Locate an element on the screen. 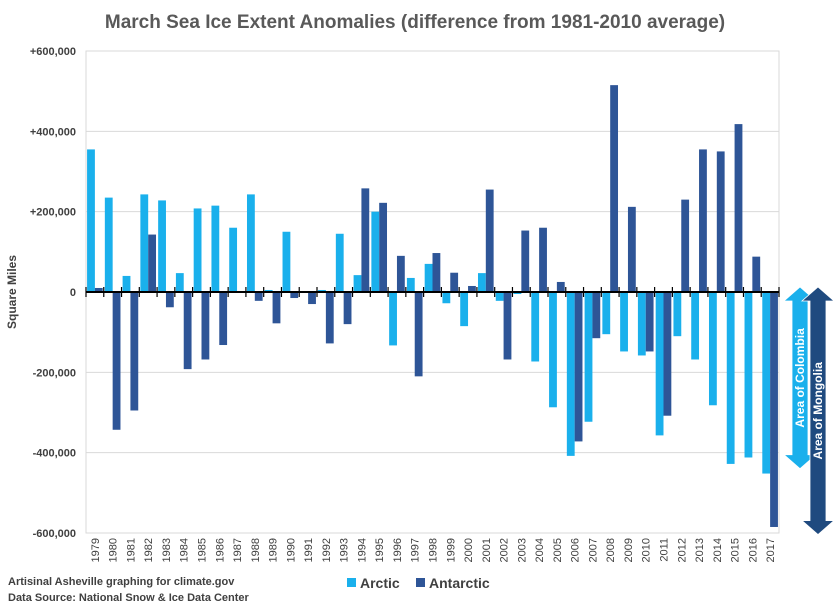 Image resolution: width=839 pixels, height=607 pixels. x-tick-label: 2010 is located at coordinates (647, 550).